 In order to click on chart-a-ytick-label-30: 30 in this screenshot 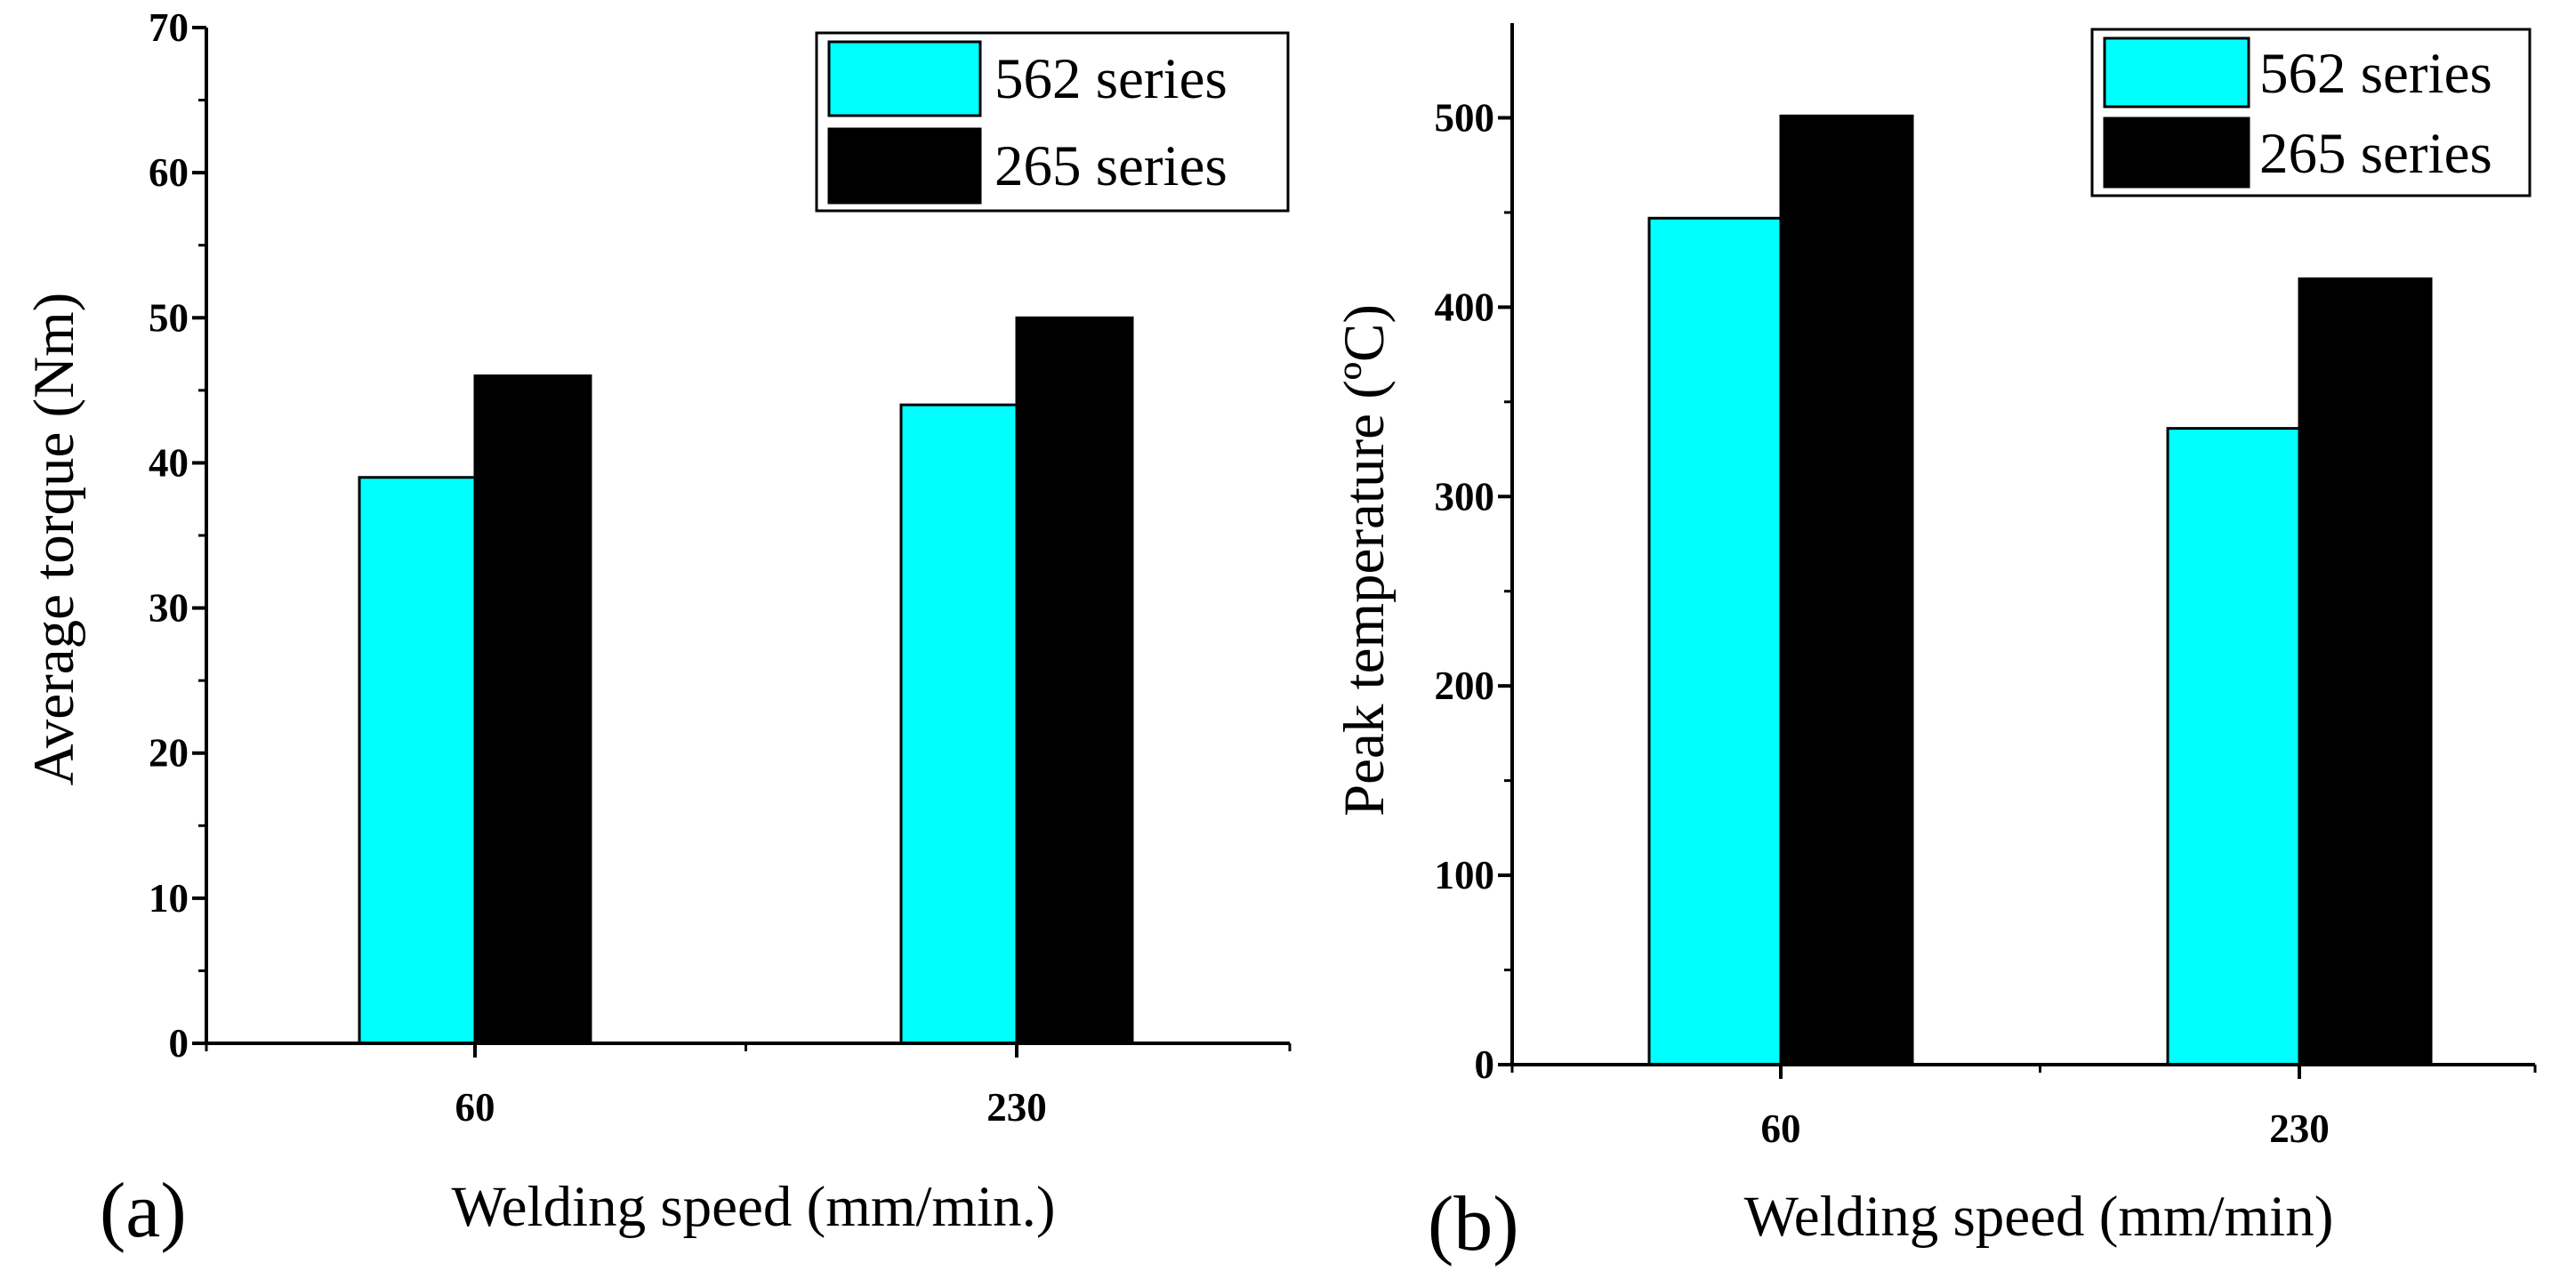, I will do `click(169, 608)`.